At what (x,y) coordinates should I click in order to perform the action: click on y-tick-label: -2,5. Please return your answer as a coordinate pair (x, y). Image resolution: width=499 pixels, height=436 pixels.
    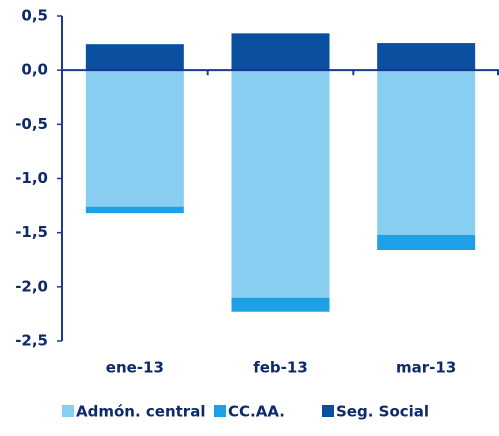
    Looking at the image, I should click on (31, 341).